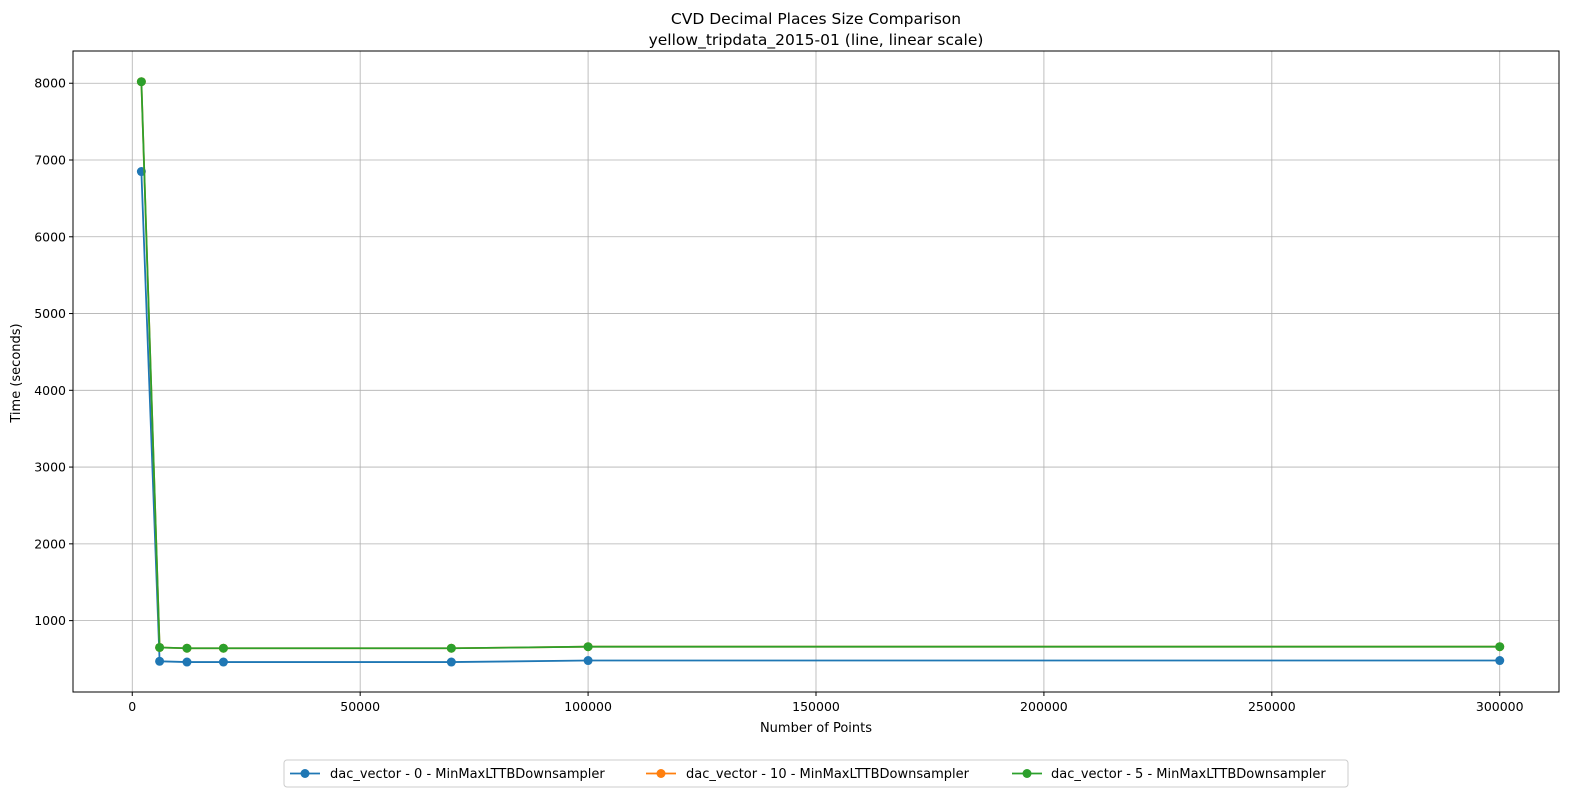 Image resolution: width=1589 pixels, height=808 pixels. What do you see at coordinates (50, 313) in the screenshot?
I see `y-tick-label: 5000` at bounding box center [50, 313].